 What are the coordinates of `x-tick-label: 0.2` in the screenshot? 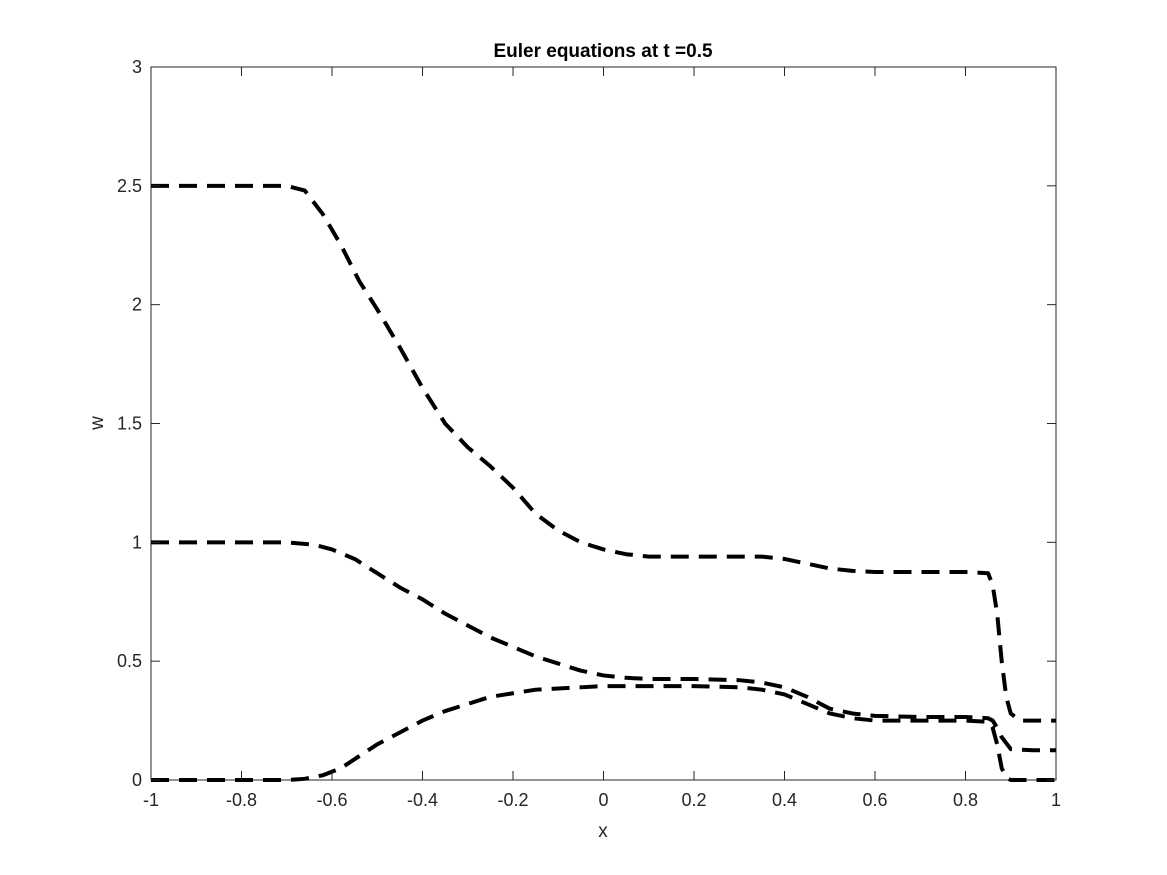 It's located at (693, 800).